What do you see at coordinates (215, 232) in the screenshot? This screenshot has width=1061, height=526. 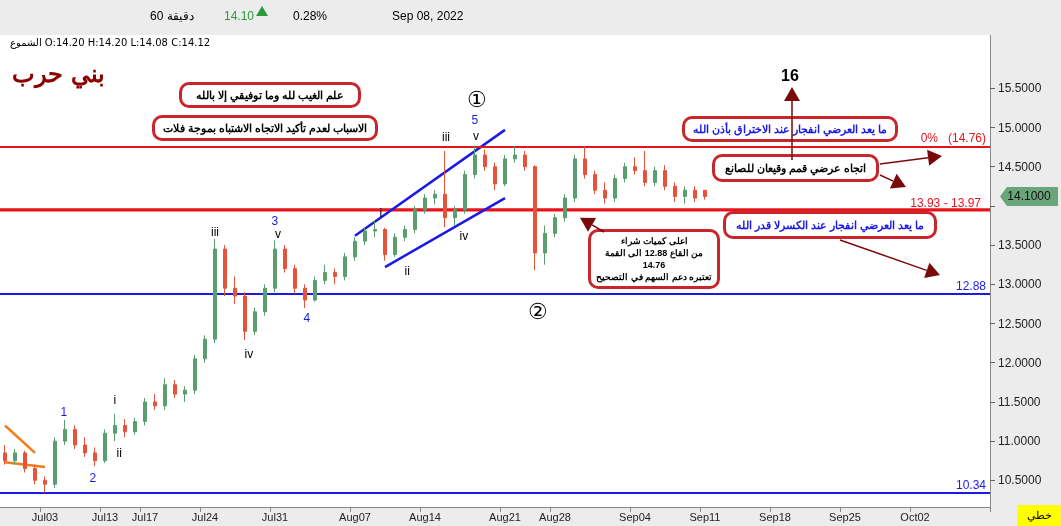 I see `annotation: iii` at bounding box center [215, 232].